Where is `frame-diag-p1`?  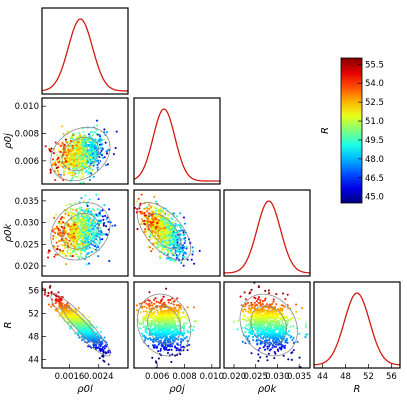 frame-diag-p1 is located at coordinates (85, 51).